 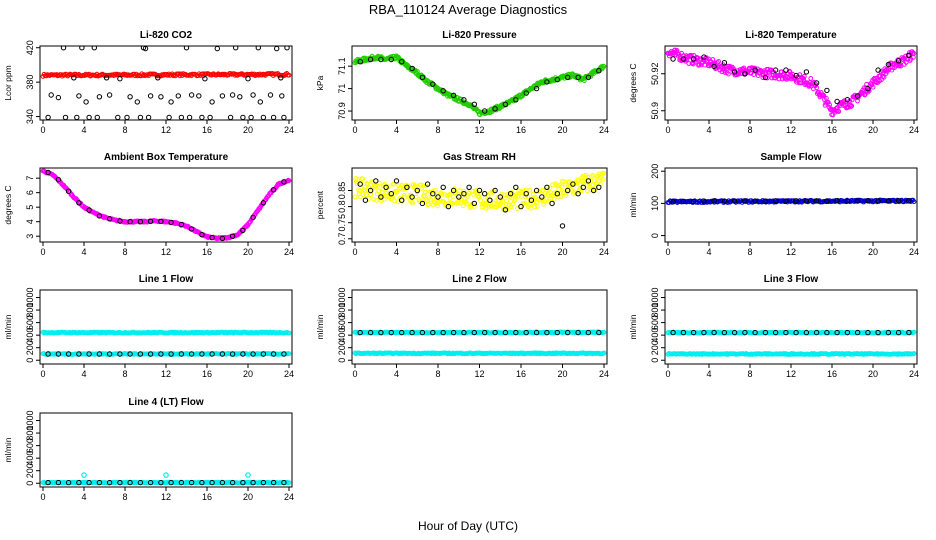 What do you see at coordinates (289, 252) in the screenshot?
I see `x-tick-label: 24` at bounding box center [289, 252].